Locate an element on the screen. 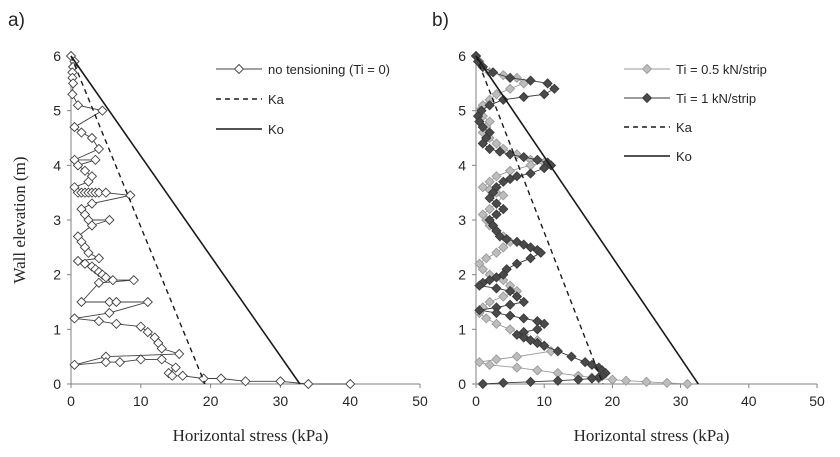 The width and height of the screenshot is (840, 457). legend-label: Ka is located at coordinates (276, 99).